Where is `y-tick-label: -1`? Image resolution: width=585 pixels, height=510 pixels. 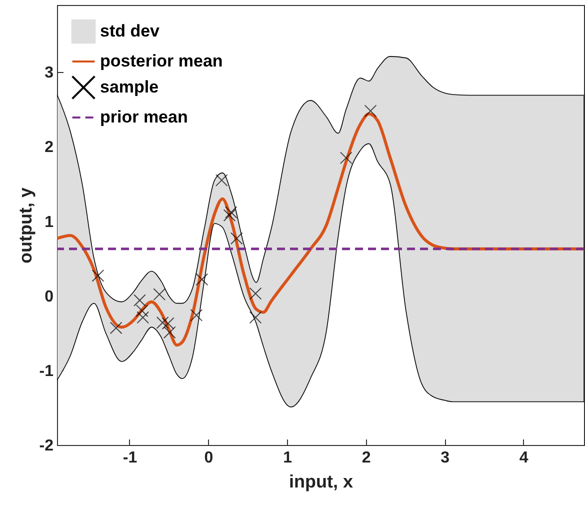 y-tick-label: -1 is located at coordinates (46, 371).